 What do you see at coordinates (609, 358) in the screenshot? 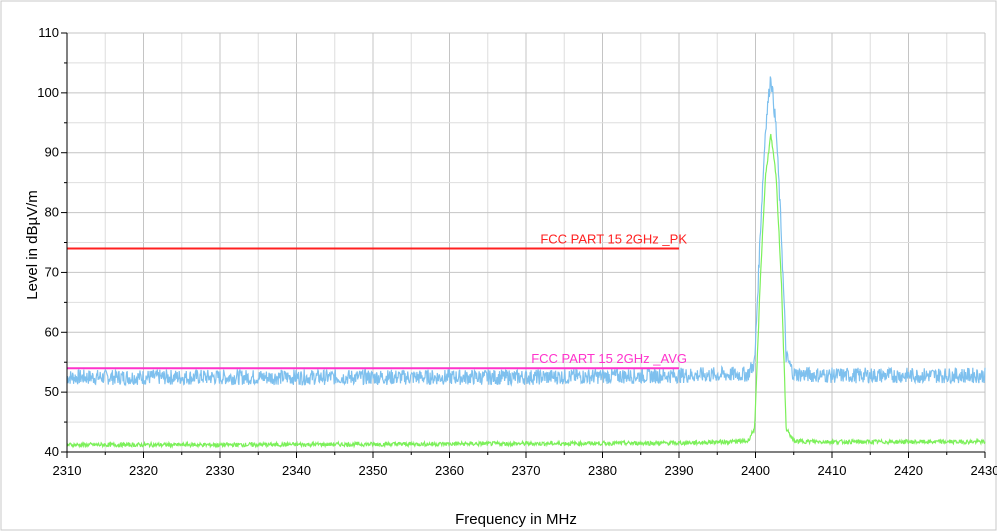
I see `limit-label-avg: FCC PART 15 2GHz _AVG` at bounding box center [609, 358].